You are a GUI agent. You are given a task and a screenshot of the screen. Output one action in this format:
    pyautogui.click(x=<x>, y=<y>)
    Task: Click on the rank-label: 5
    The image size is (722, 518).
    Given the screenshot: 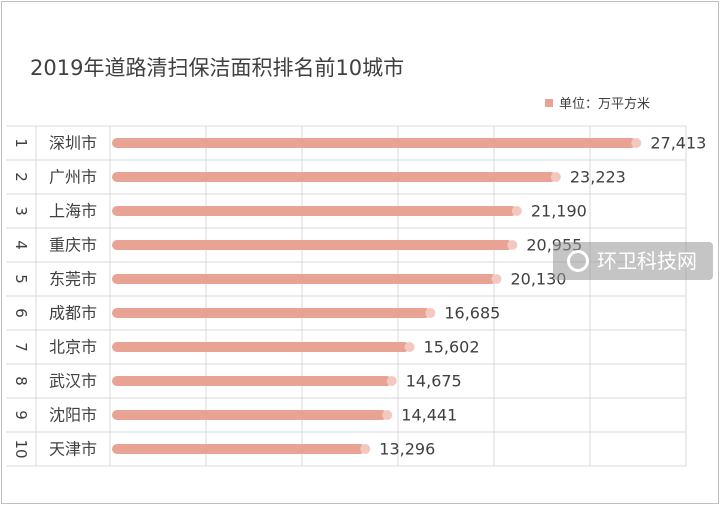 What is the action you would take?
    pyautogui.click(x=21, y=279)
    